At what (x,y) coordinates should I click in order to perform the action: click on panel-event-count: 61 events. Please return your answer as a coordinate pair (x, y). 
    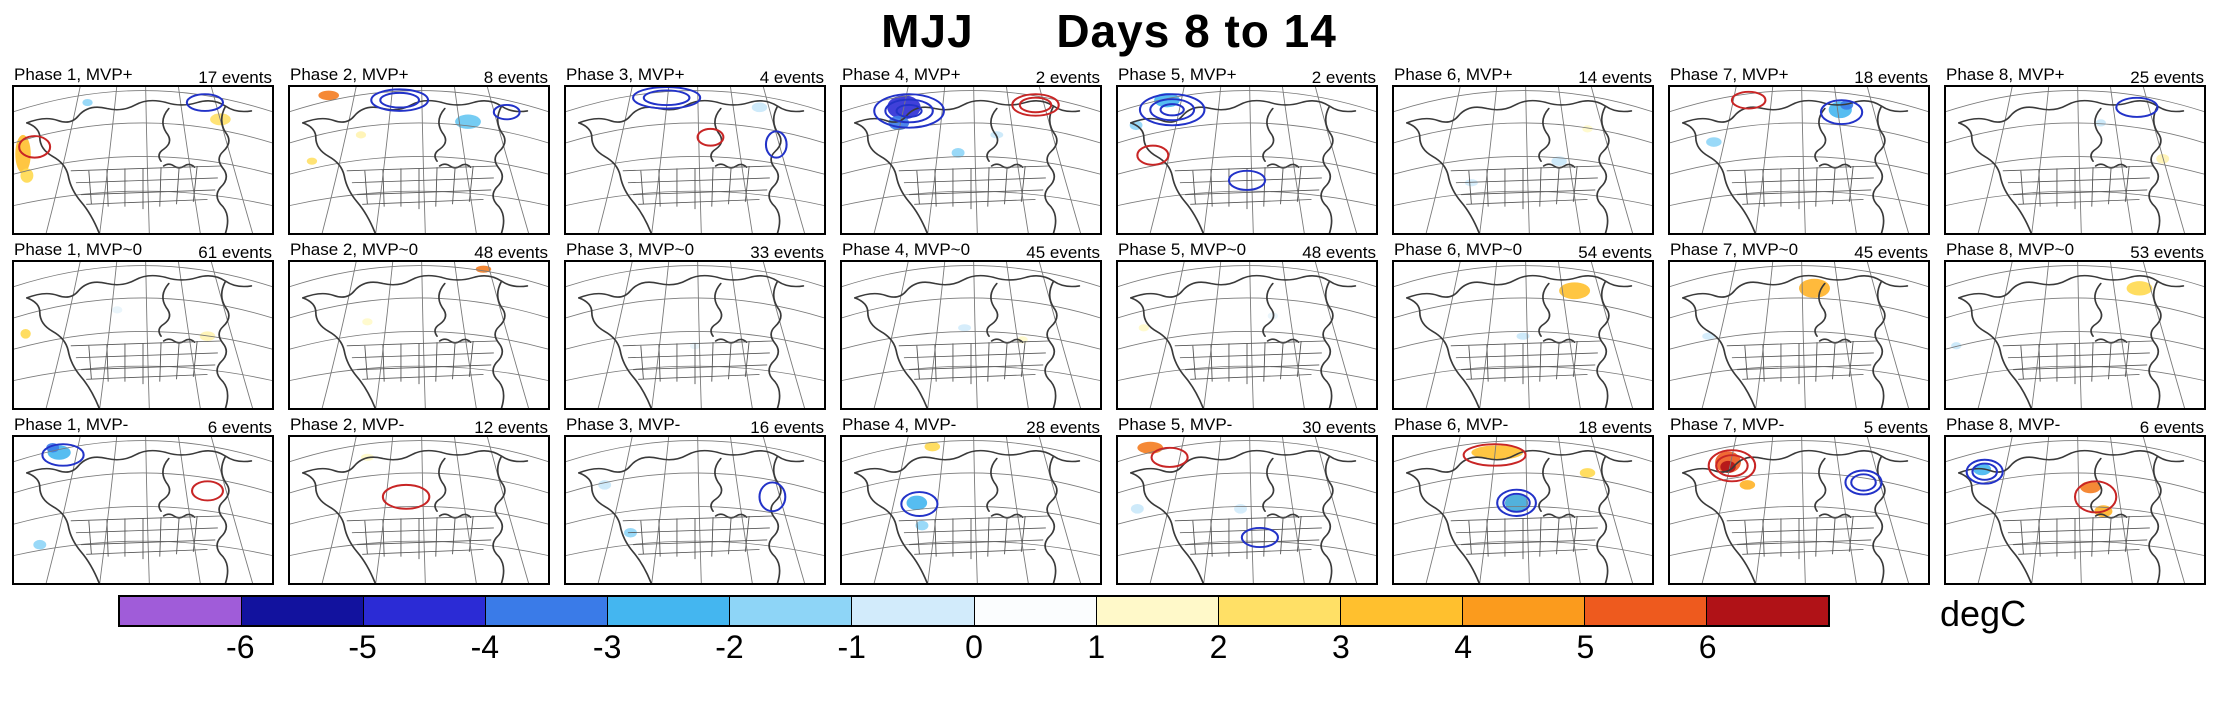
    Looking at the image, I should click on (235, 252).